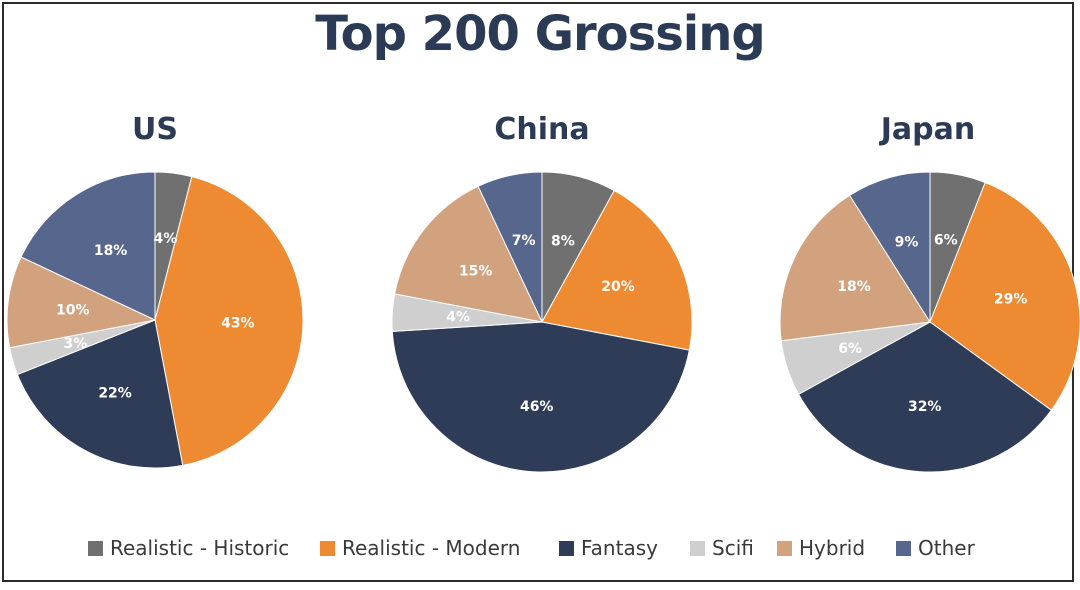 Image resolution: width=1080 pixels, height=590 pixels. What do you see at coordinates (832, 548) in the screenshot?
I see `legend-label: Hybrid` at bounding box center [832, 548].